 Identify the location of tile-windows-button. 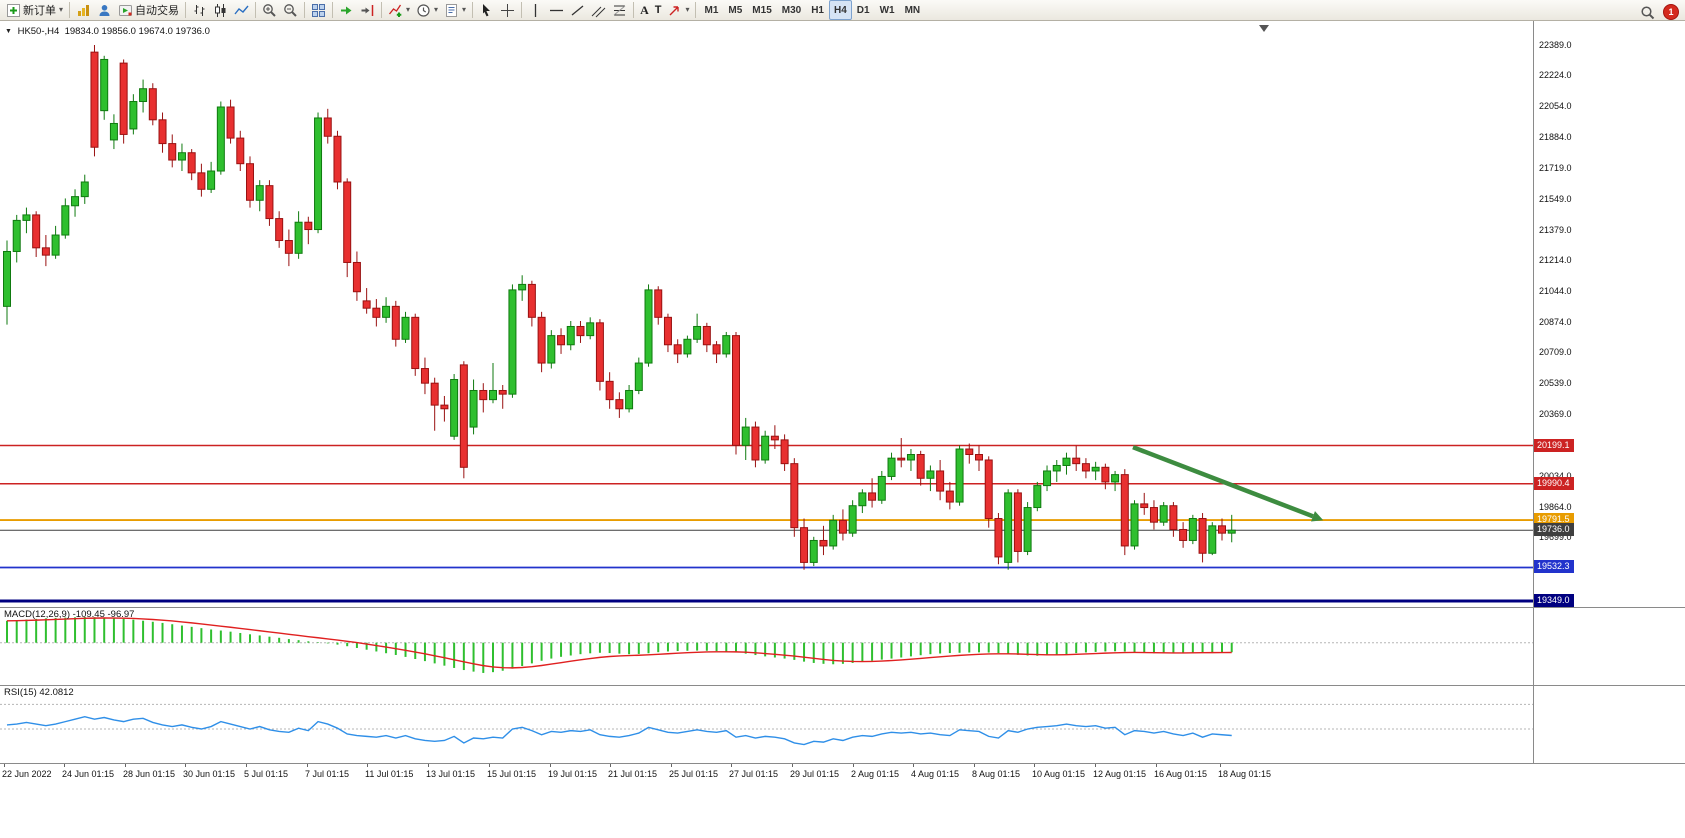
(318, 10).